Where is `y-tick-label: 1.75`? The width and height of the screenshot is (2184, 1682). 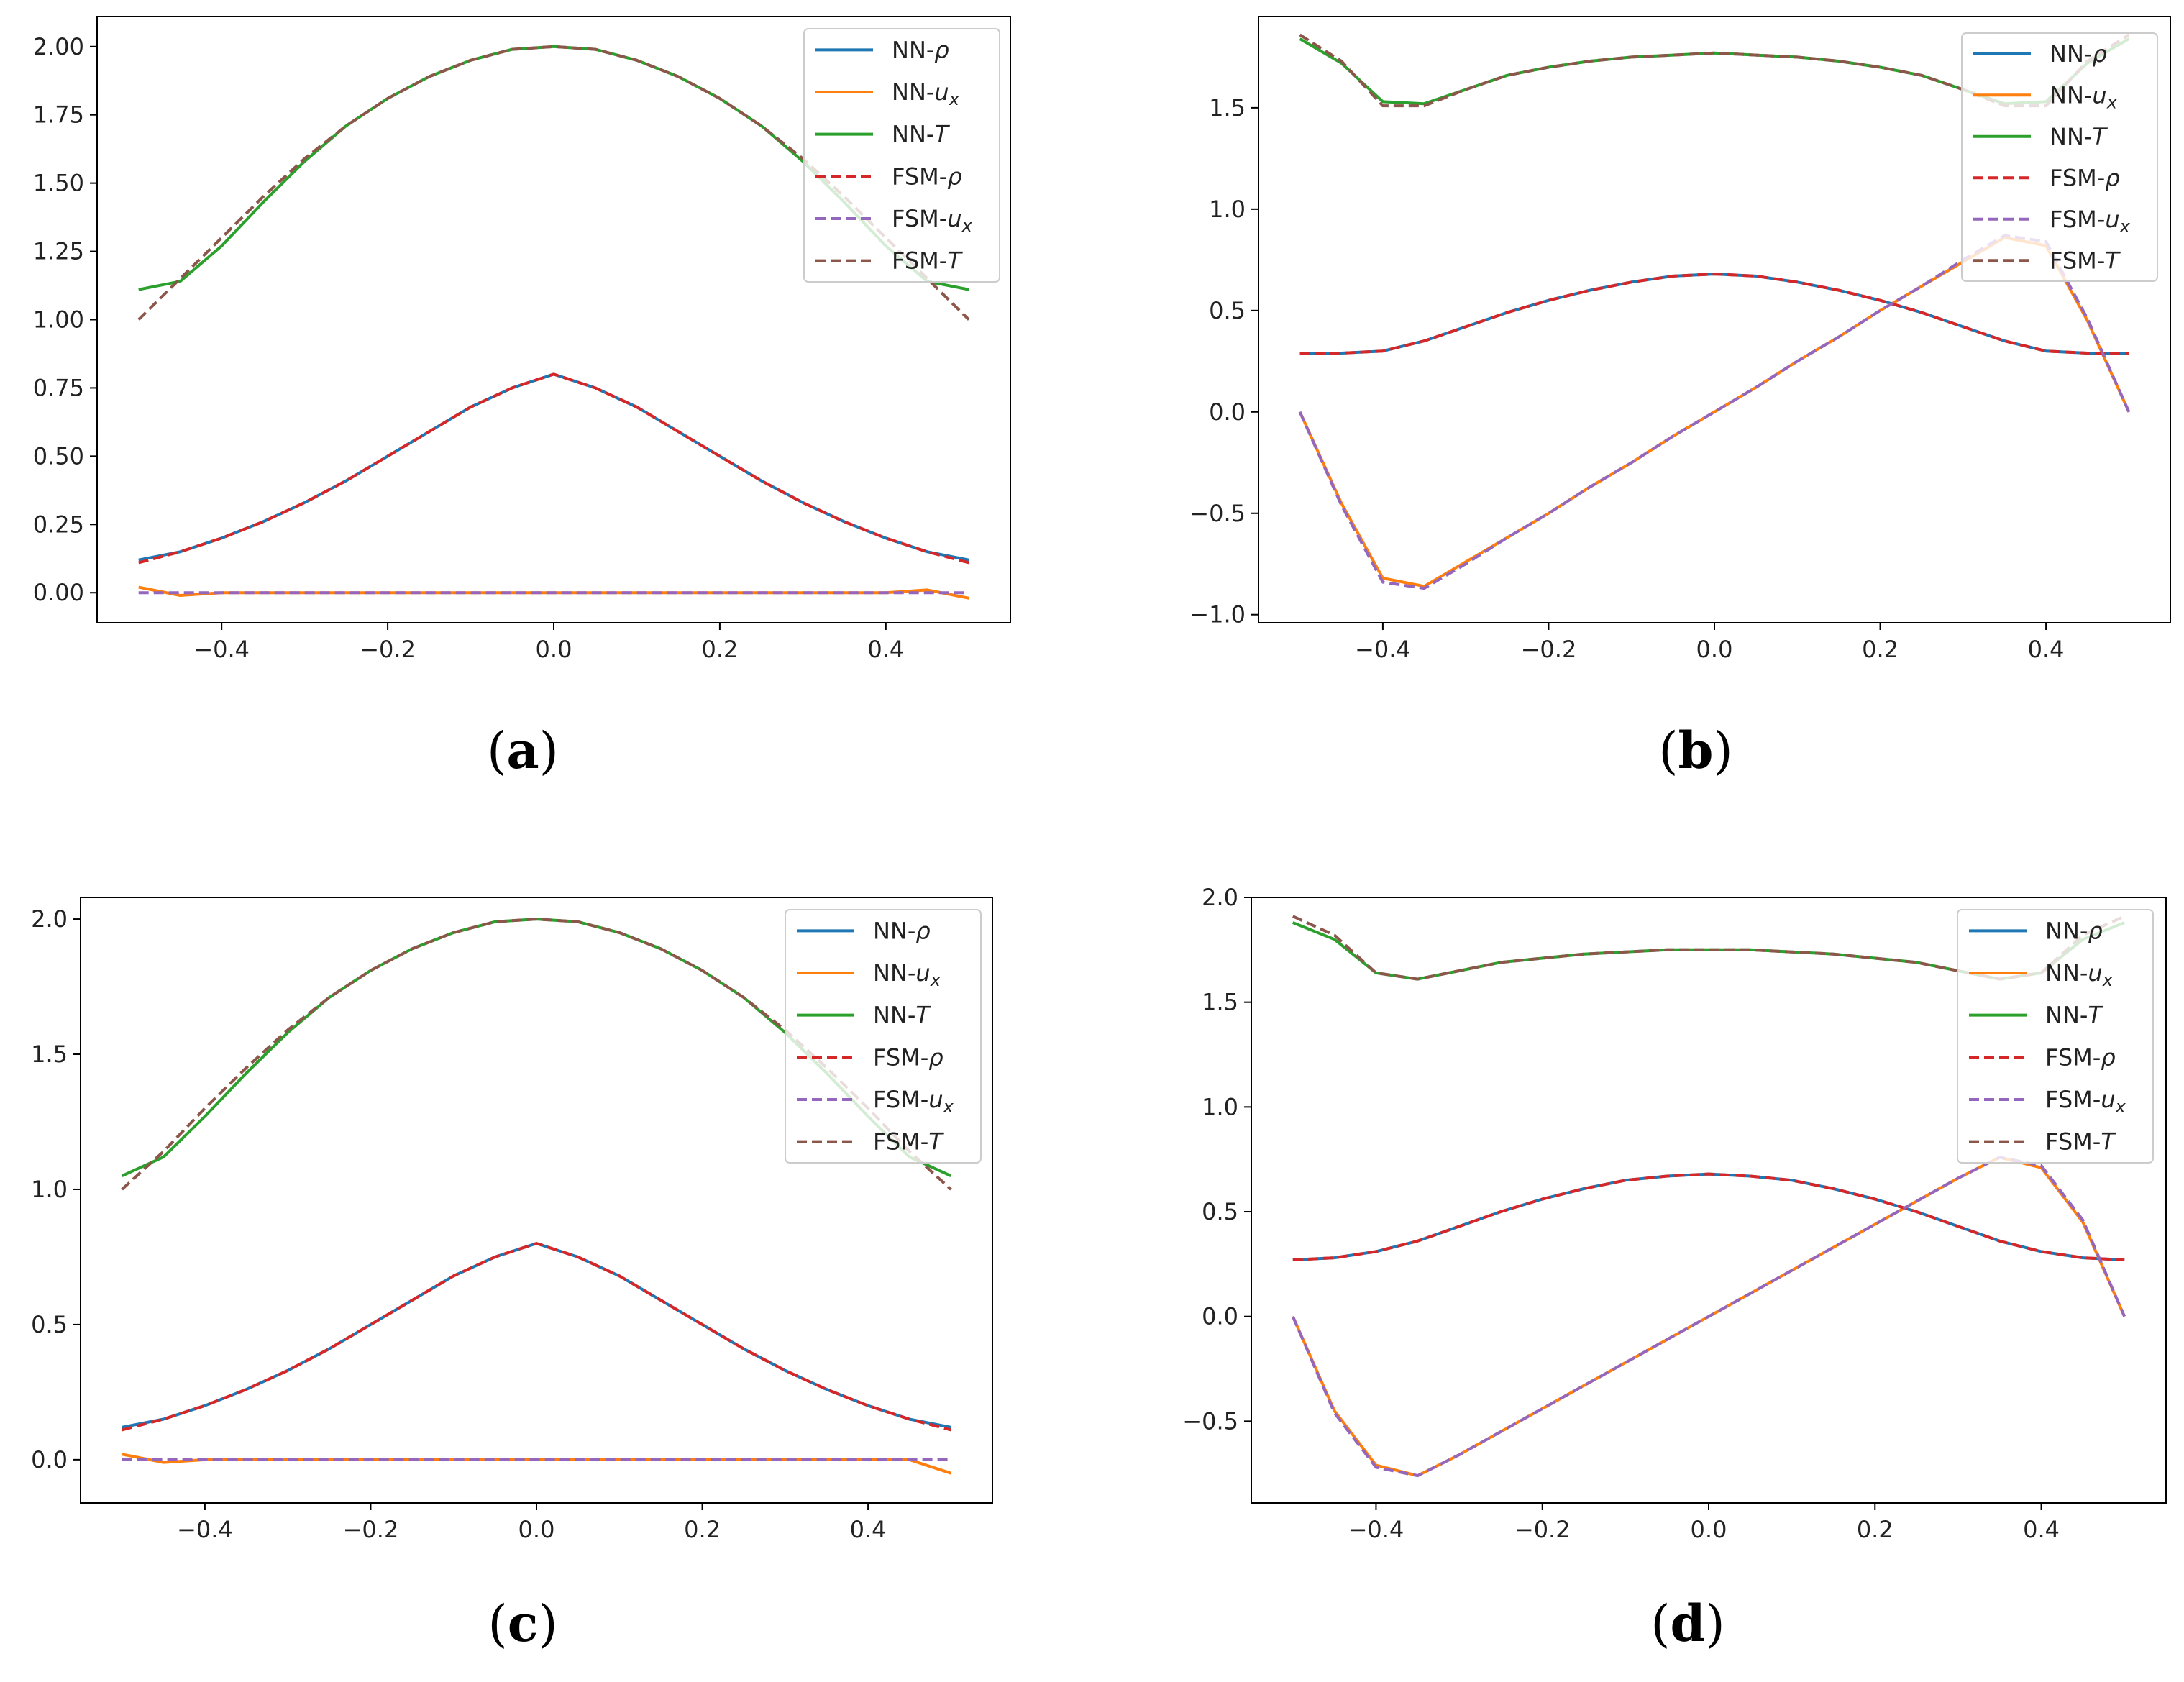
y-tick-label: 1.75 is located at coordinates (58, 115).